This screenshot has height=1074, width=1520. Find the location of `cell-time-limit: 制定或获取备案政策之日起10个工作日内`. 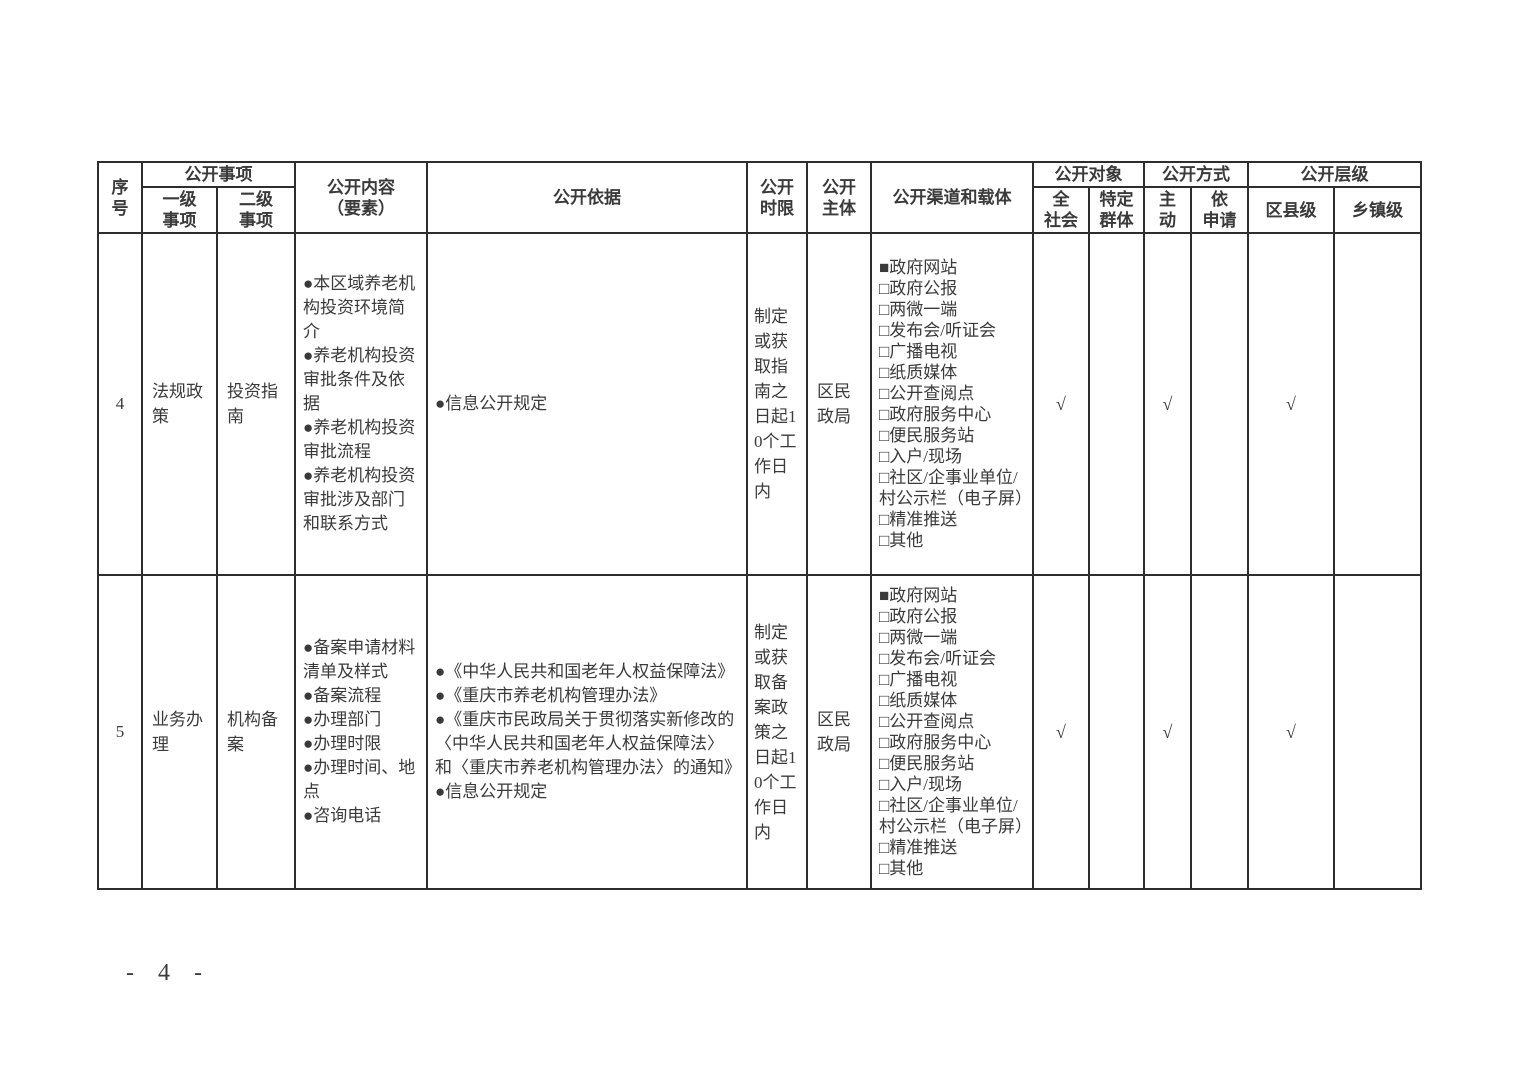

cell-time-limit: 制定或获取备案政策之日起10个工作日内 is located at coordinates (777, 732).